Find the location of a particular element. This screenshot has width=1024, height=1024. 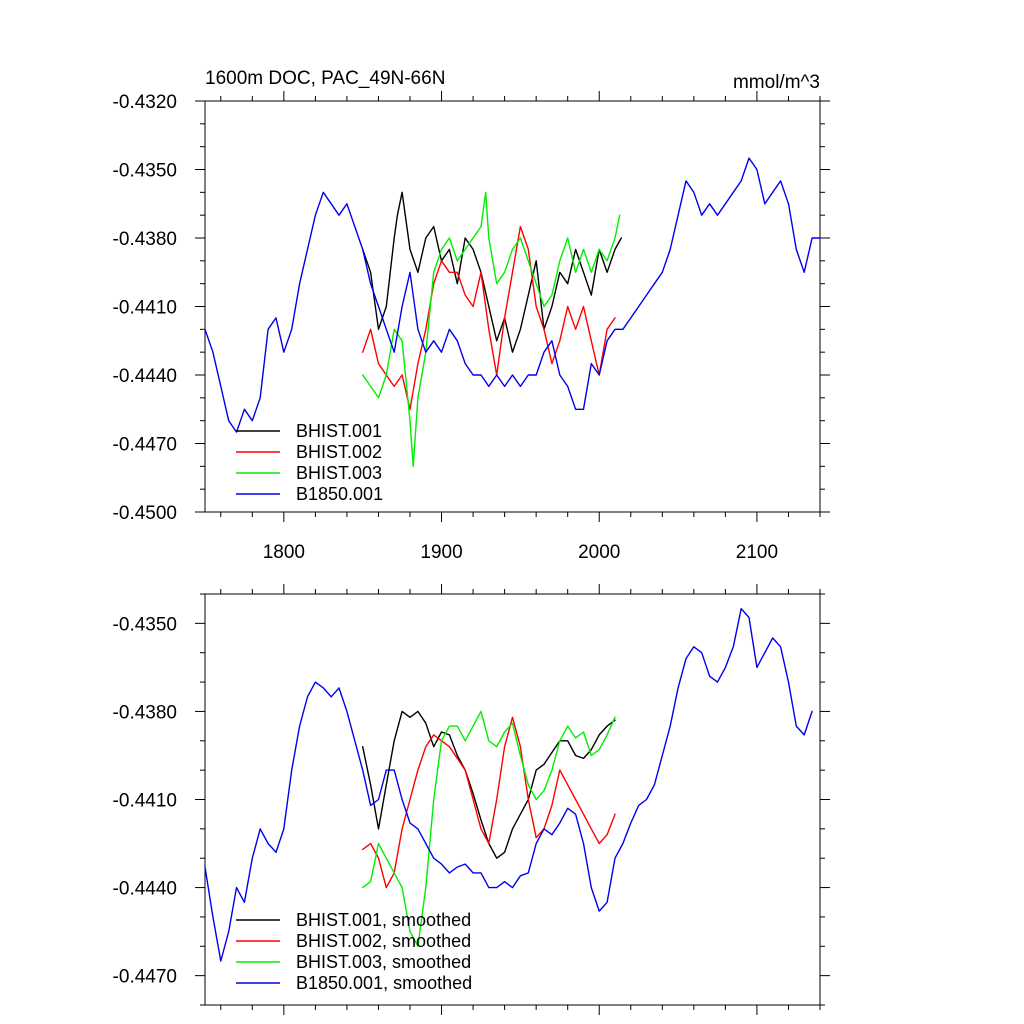

legend-label: B1850.001, smoothed is located at coordinates (384, 983).